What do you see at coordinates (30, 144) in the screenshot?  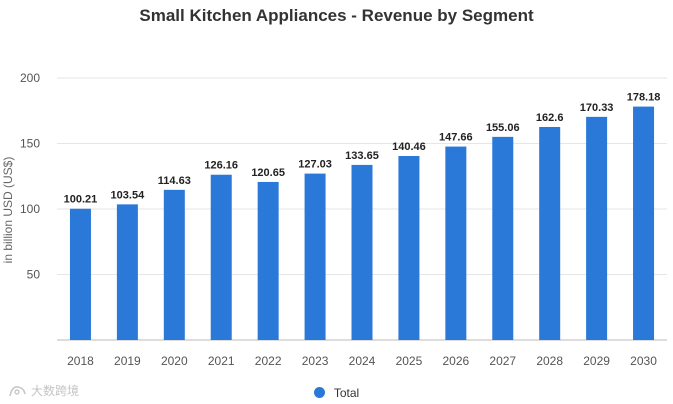 I see `y-tick-label: 150` at bounding box center [30, 144].